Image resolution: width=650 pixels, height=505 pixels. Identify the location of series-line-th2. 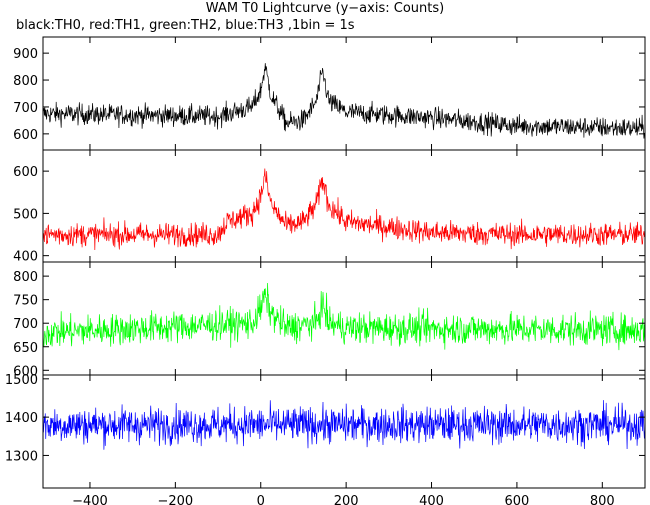
(344, 316).